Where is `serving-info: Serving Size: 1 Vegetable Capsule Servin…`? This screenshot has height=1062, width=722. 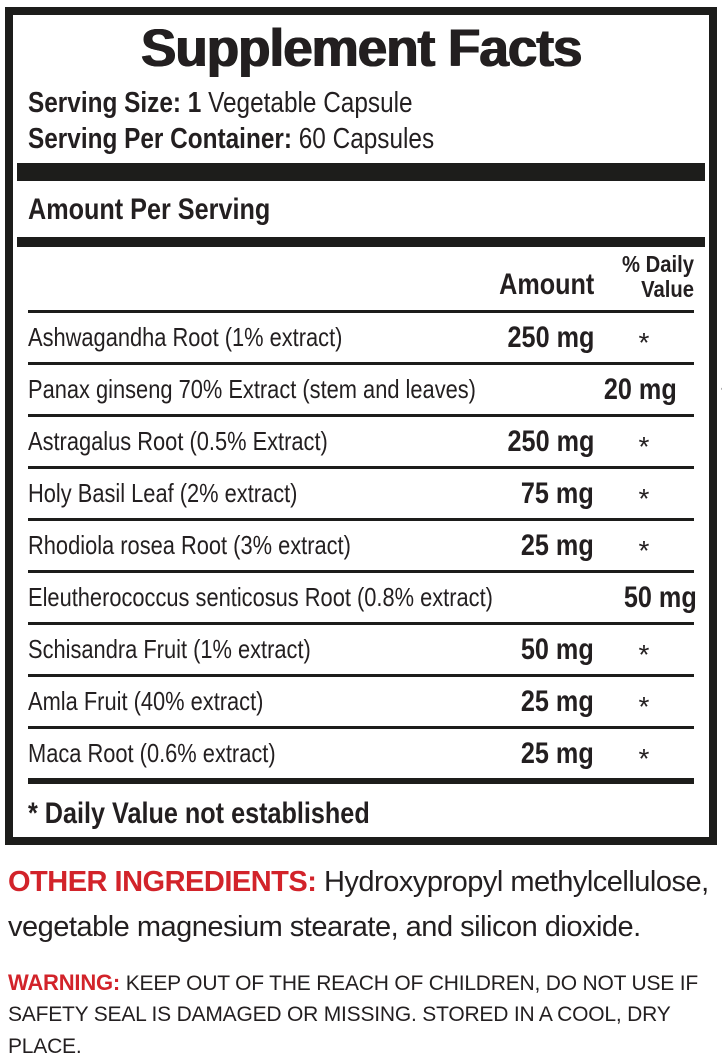 serving-info: Serving Size: 1 Vegetable Capsule Servin… is located at coordinates (361, 121).